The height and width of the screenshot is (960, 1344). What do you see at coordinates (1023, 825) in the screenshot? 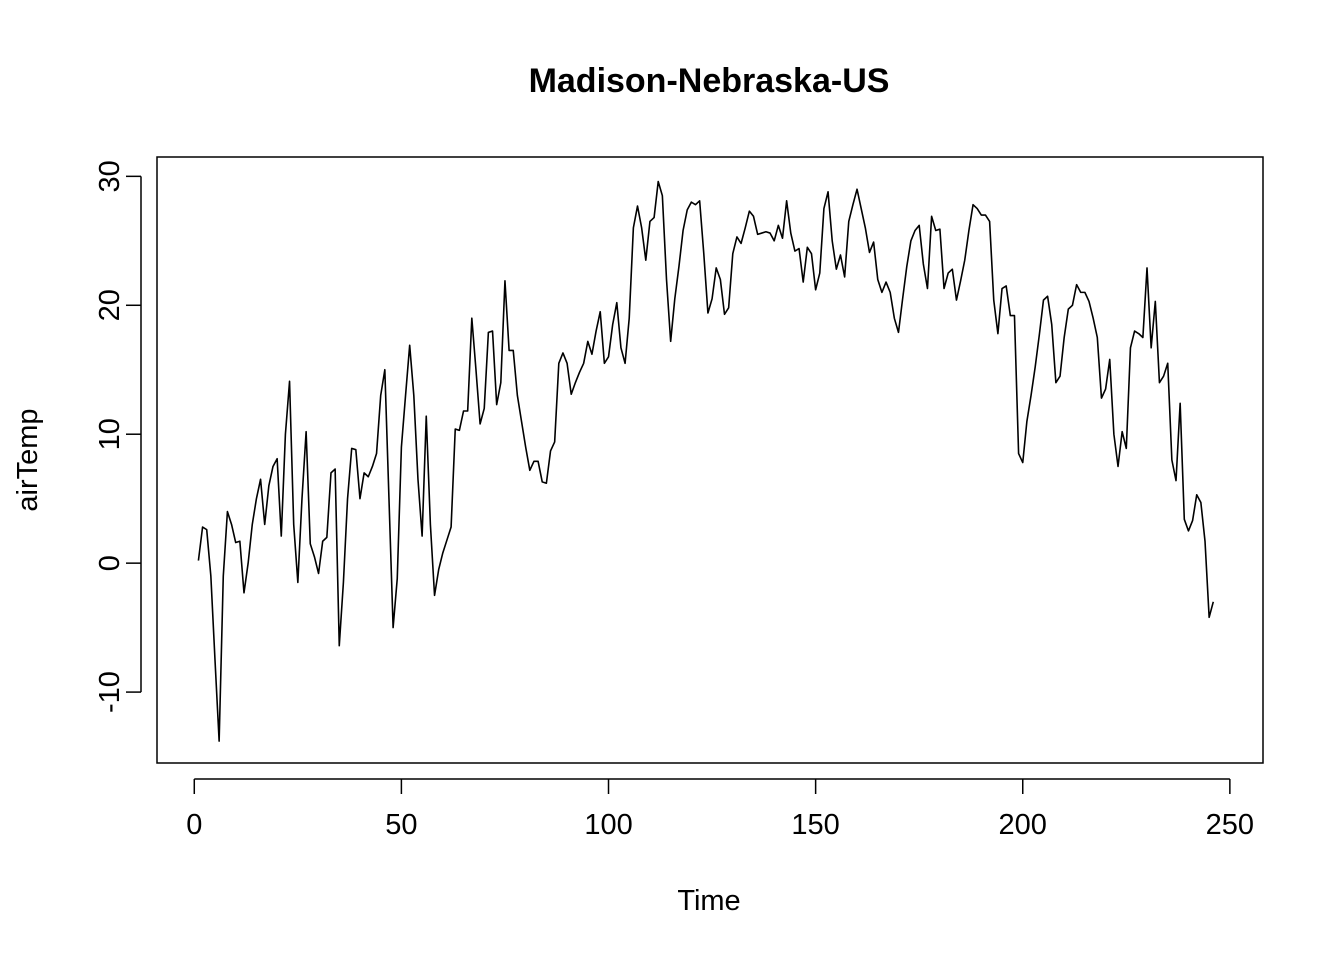
I see `x-tick-label: 200` at bounding box center [1023, 825].